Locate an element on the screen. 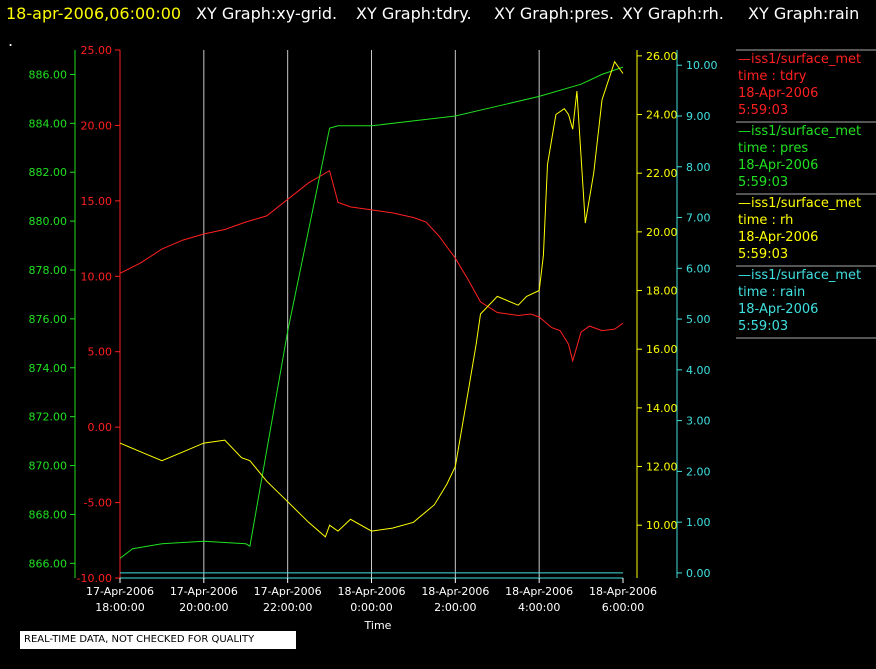 The height and width of the screenshot is (669, 876). rh-tick-label-8: 26.00 is located at coordinates (662, 56).